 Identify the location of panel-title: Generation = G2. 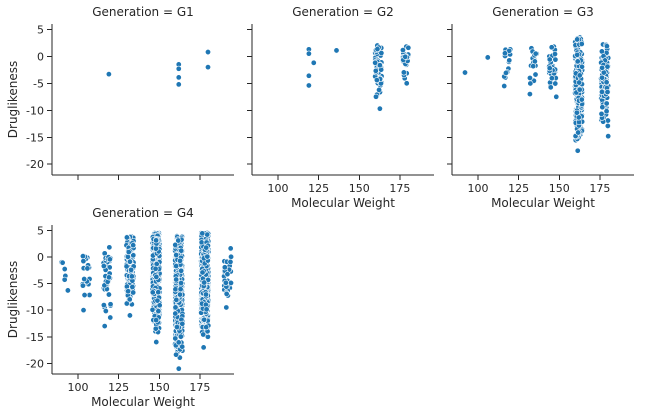
(343, 12).